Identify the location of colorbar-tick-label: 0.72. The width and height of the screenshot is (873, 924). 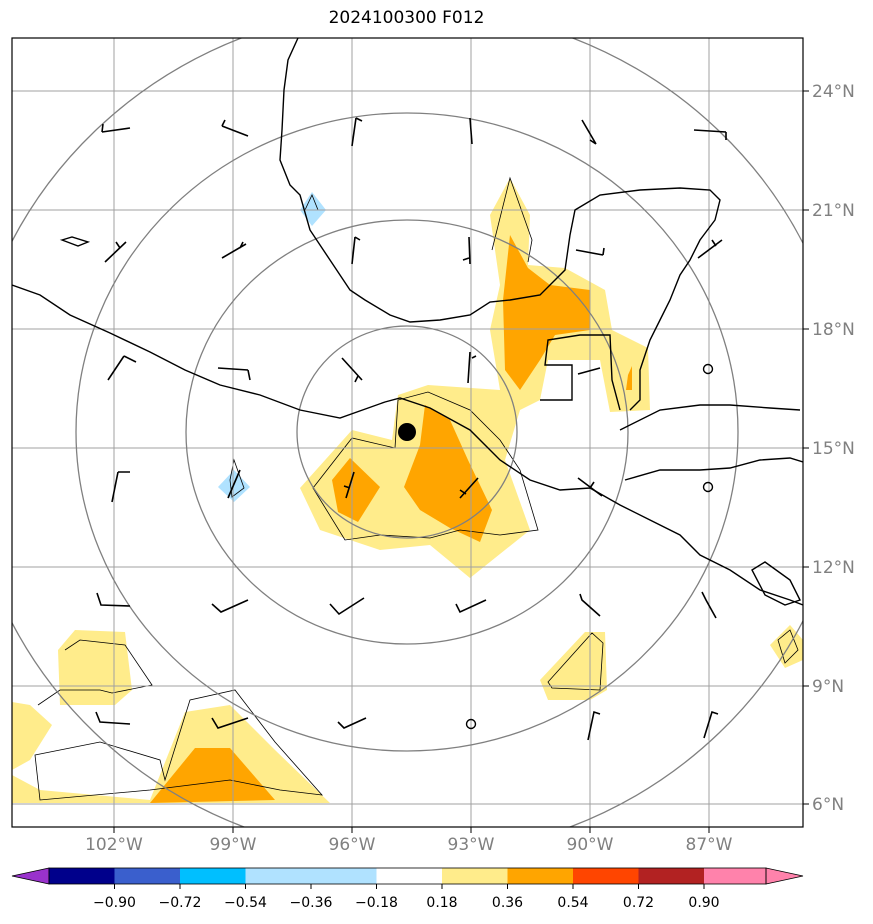
(638, 903).